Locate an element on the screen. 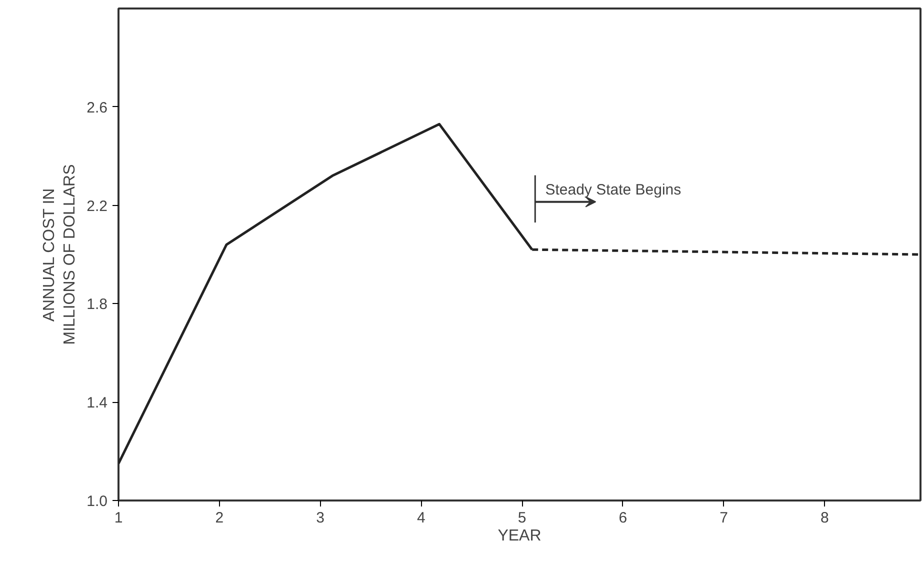  x-axis-title: YEAR is located at coordinates (520, 536).